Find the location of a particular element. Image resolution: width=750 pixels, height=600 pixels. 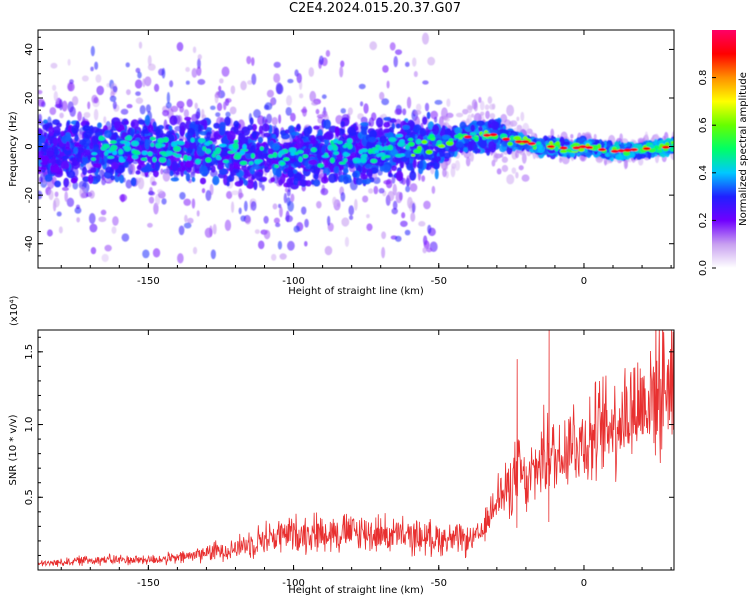

figure-title: C2E4.2024.015.20.37.G07 is located at coordinates (375, 8).